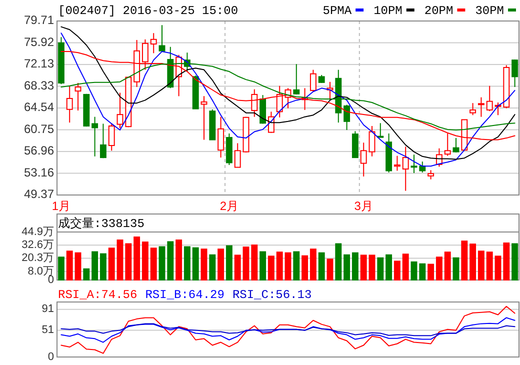  Describe the element at coordinates (39, 151) in the screenshot. I see `y-tick-label: 56.96` at that location.